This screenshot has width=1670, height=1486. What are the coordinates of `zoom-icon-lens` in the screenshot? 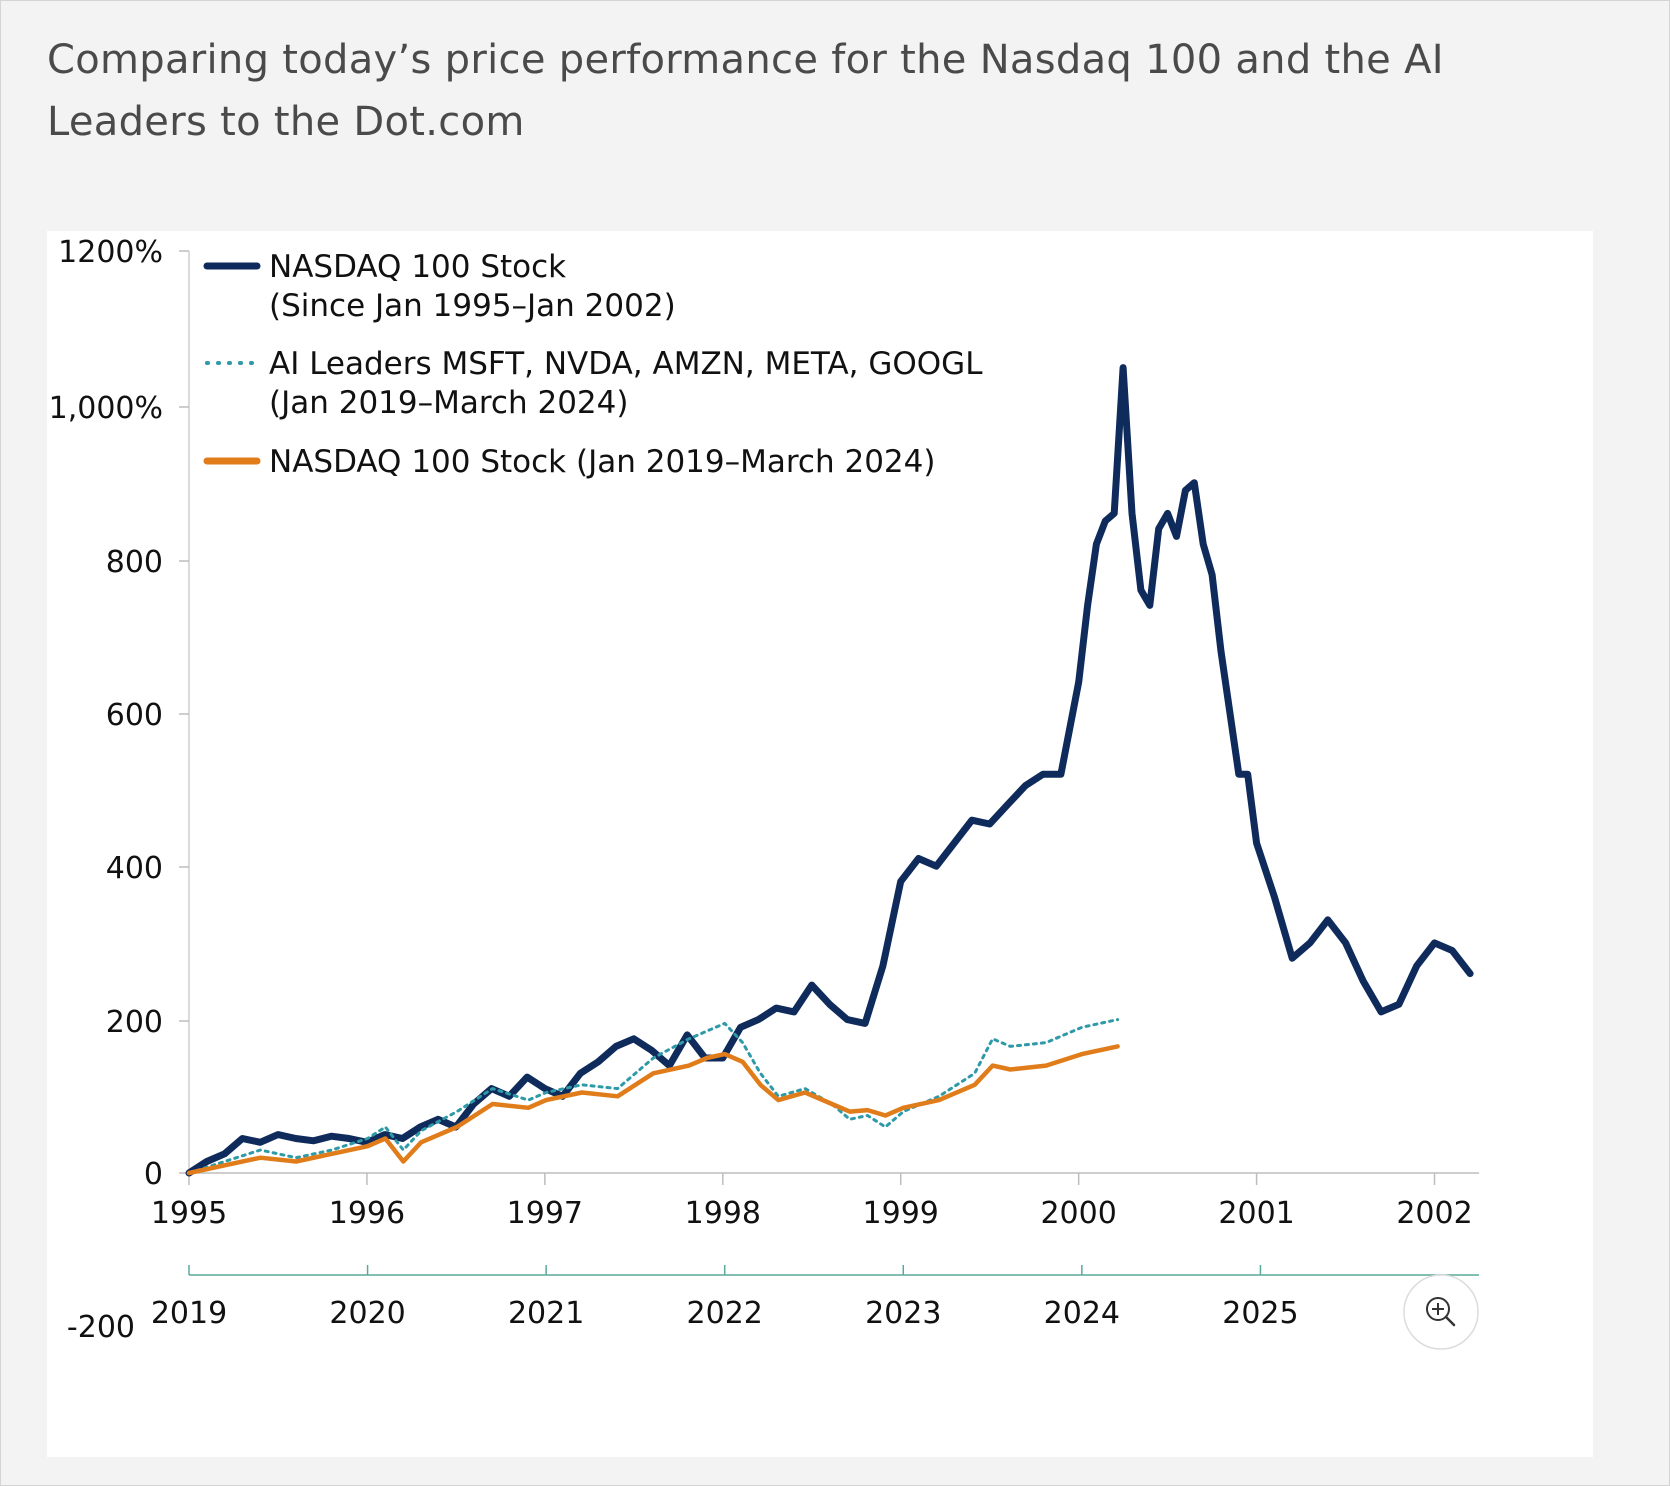 It's located at (1438, 1309).